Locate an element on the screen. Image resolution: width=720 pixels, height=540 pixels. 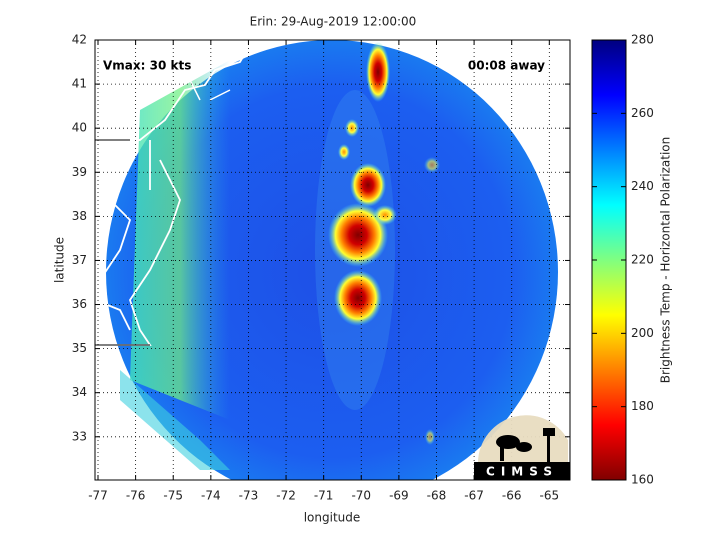
x-tick-label: -75 is located at coordinates (173, 496).